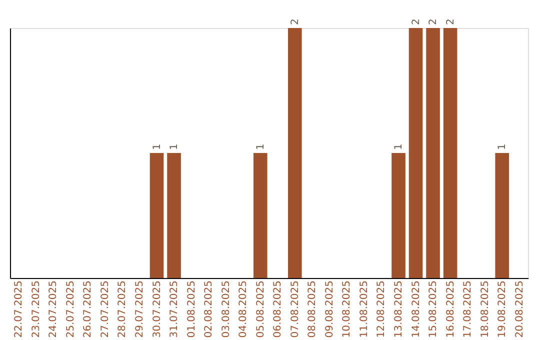 This screenshot has height=340, width=540. What do you see at coordinates (19, 309) in the screenshot?
I see `x-tick-label: 22.07.2025` at bounding box center [19, 309].